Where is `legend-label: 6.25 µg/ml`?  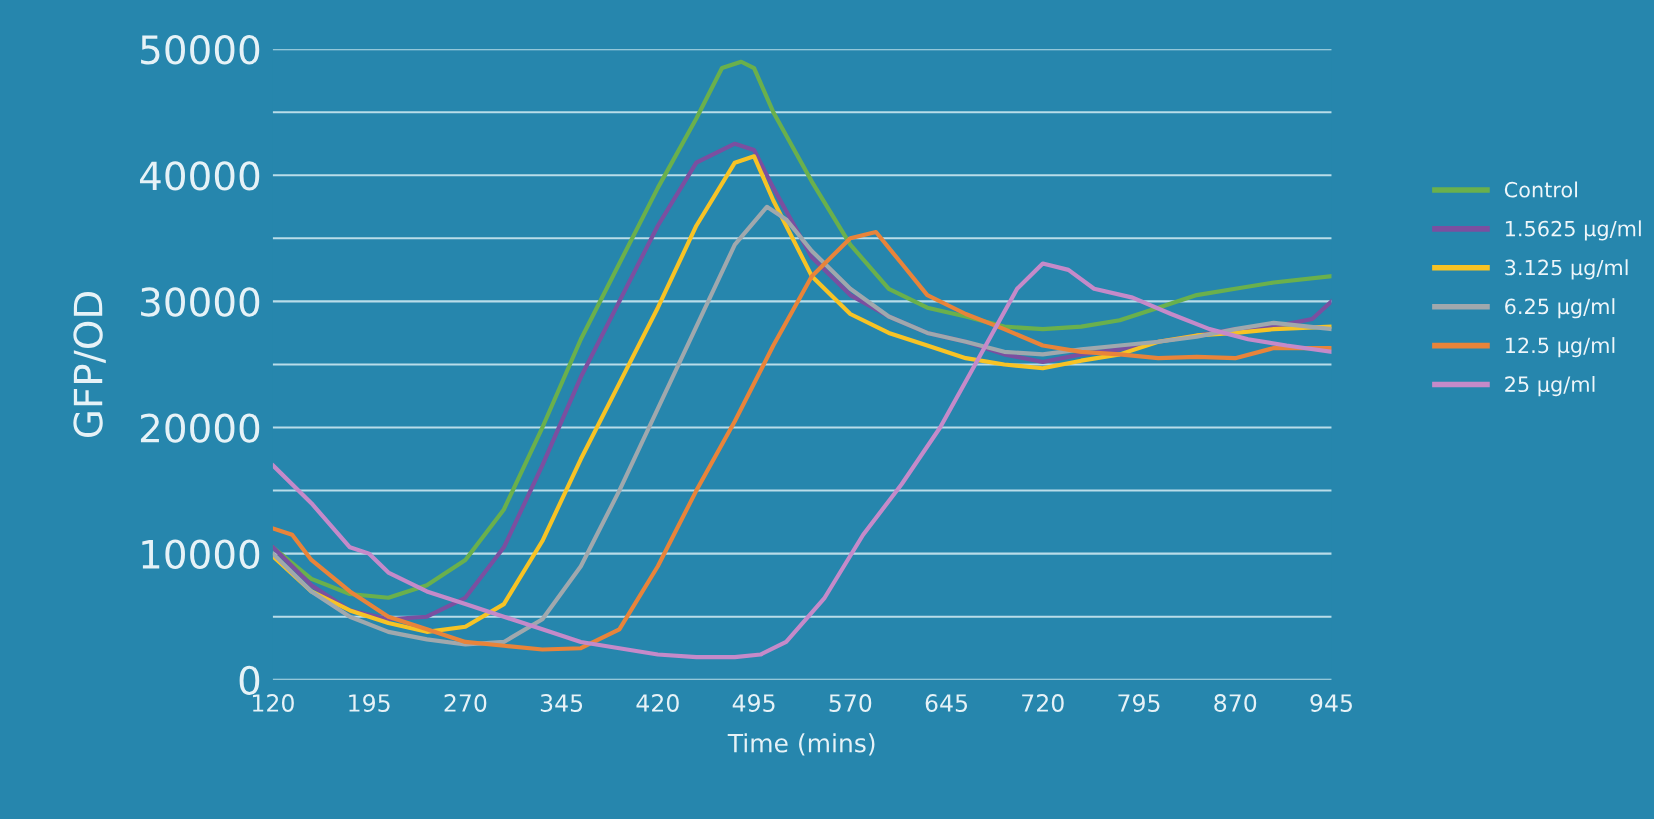
legend-label: 6.25 µg/ml is located at coordinates (1560, 308).